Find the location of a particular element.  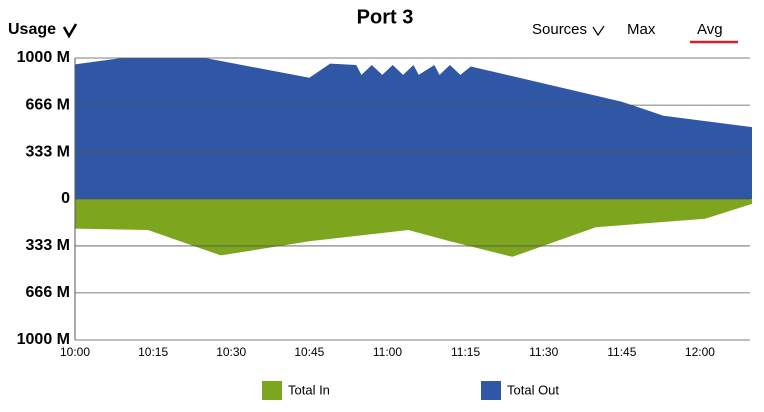

area is located at coordinates (413, 228).